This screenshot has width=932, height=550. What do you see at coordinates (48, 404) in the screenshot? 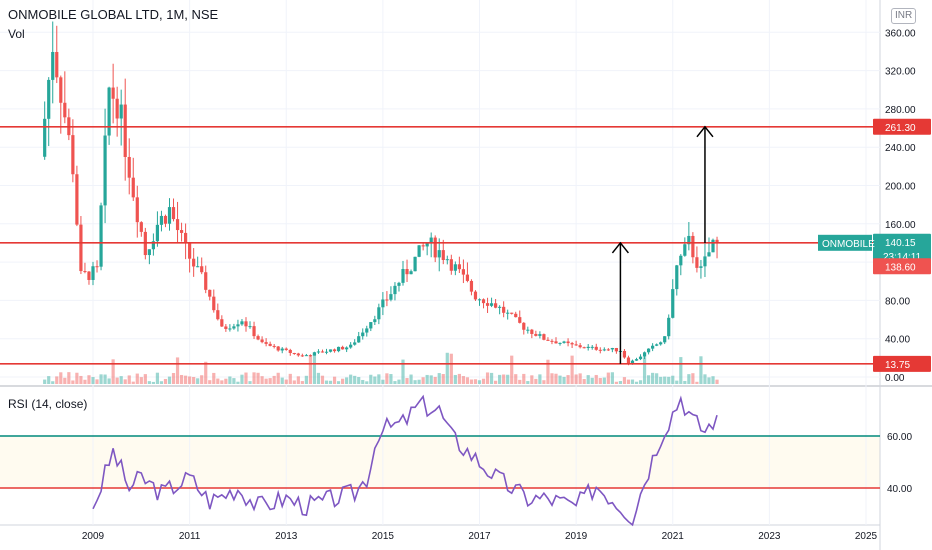
I see `rsi-label: RSI (14, close)` at bounding box center [48, 404].